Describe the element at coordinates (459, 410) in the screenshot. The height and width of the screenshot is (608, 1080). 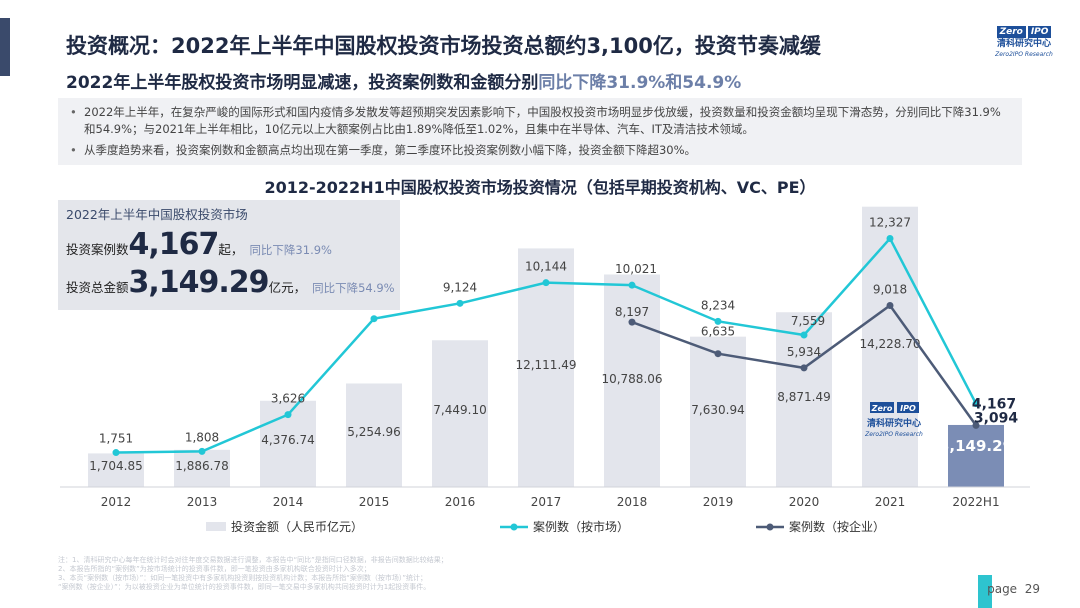
I see `bar-value-label: 7,449.10` at that location.